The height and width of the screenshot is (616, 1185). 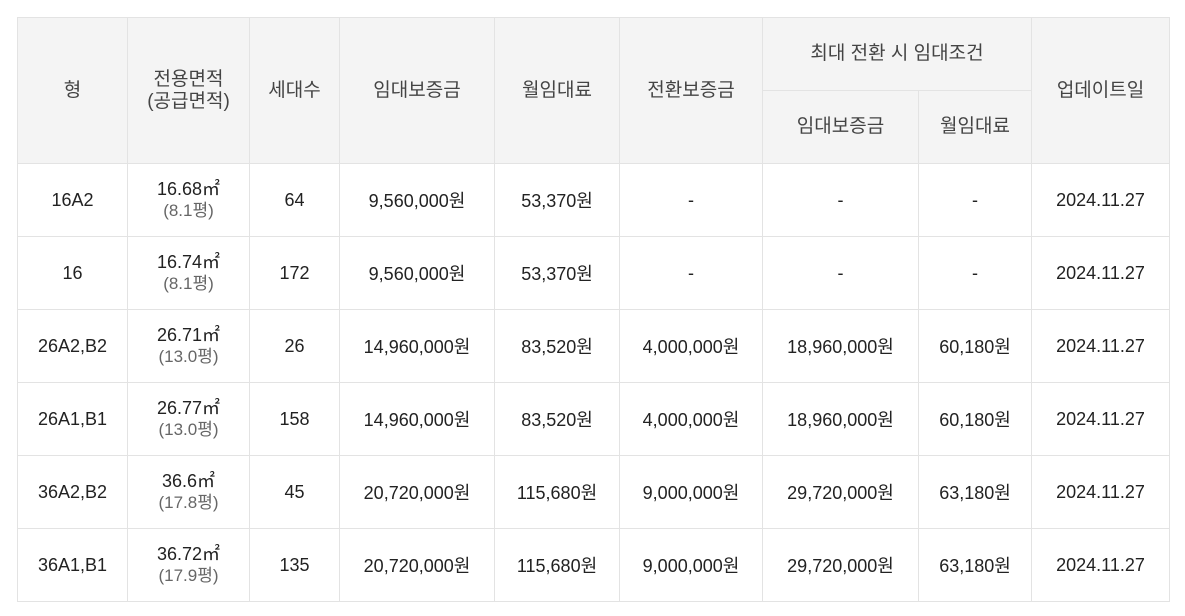 I want to click on header-area: 전용면적 (공급면적), so click(x=188, y=90).